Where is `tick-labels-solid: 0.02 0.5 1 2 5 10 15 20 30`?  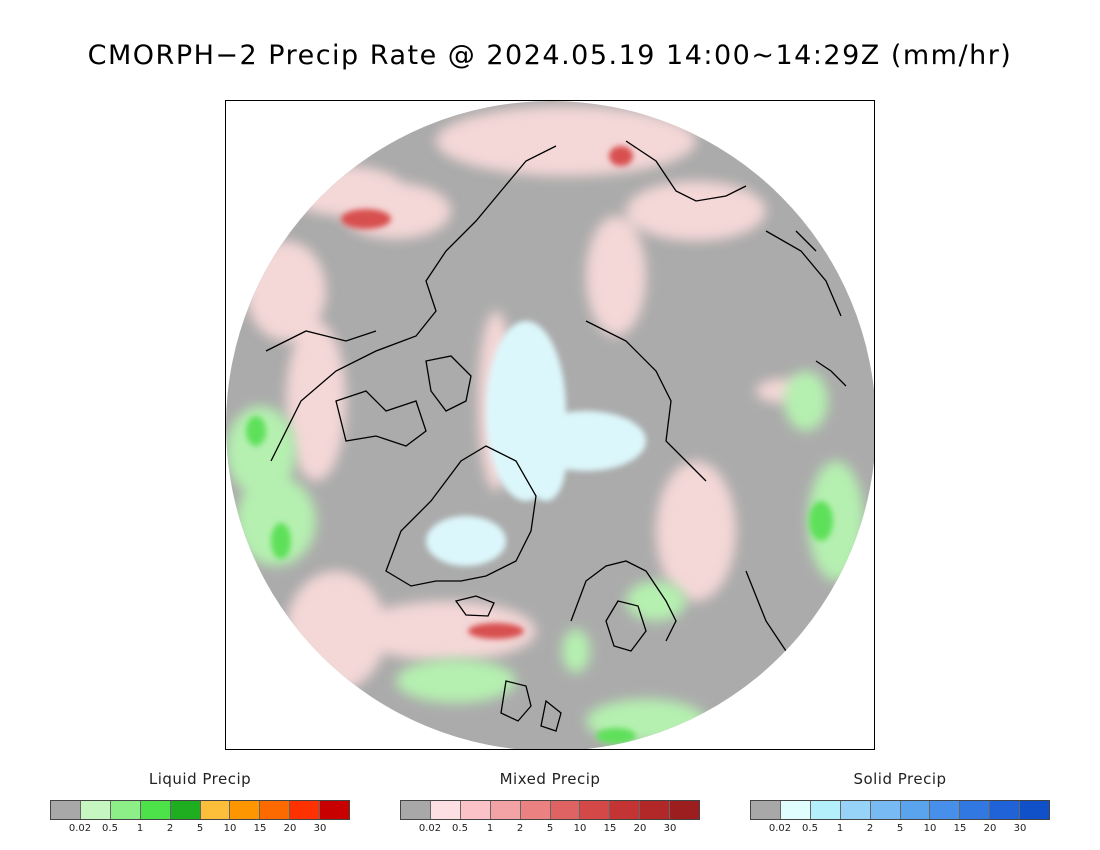 tick-labels-solid: 0.02 0.5 1 2 5 10 15 20 30 is located at coordinates (900, 830).